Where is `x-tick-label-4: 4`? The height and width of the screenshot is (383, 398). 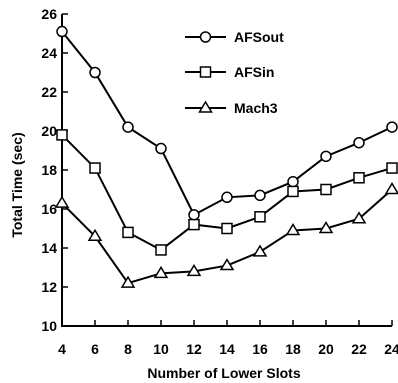 x-tick-label-4: 4 is located at coordinates (62, 349).